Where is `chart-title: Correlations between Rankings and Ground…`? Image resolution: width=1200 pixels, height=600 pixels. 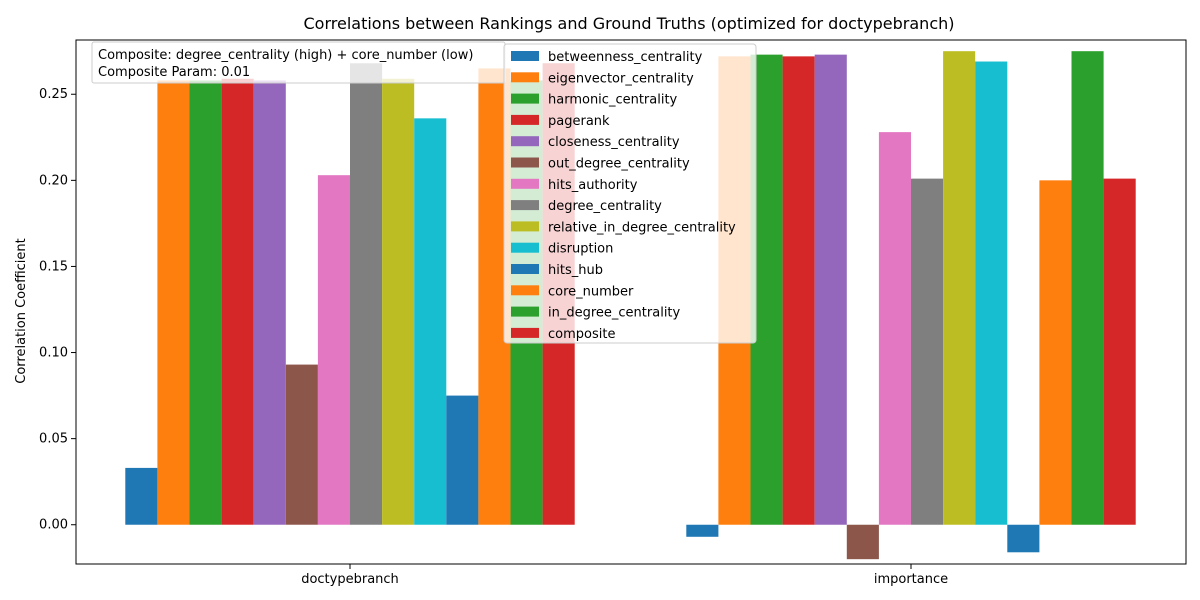 chart-title: Correlations between Rankings and Ground… is located at coordinates (628, 23).